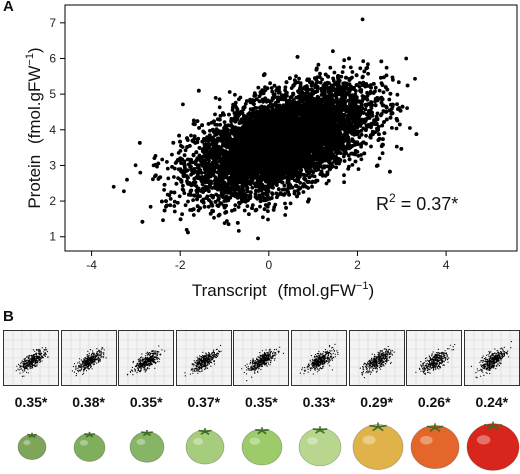 This screenshot has height=474, width=520. Describe the element at coordinates (8, 7) in the screenshot. I see `panel-a-label: A` at that location.